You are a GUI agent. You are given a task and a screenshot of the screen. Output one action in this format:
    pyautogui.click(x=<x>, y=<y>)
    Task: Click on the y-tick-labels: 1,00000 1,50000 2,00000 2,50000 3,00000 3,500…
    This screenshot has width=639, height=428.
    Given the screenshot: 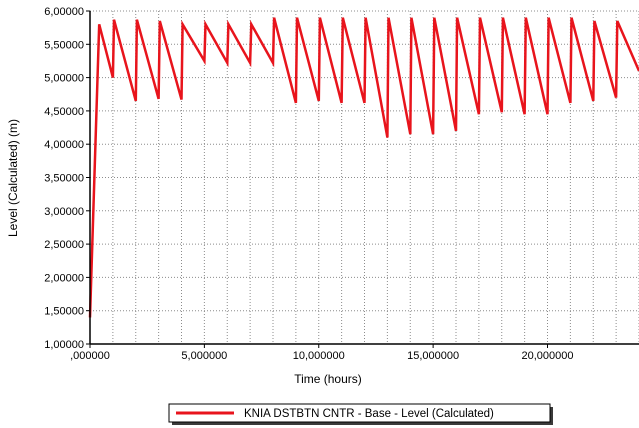 What is the action you would take?
    pyautogui.click(x=67, y=178)
    